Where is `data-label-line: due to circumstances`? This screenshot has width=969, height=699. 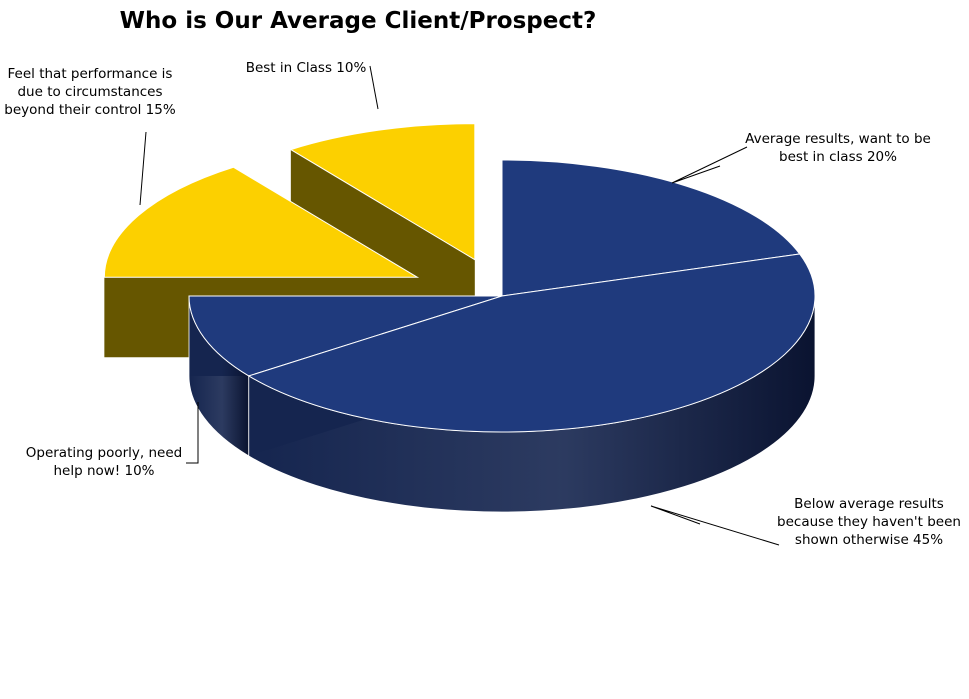
data-label-line: due to circumstances is located at coordinates (89, 92).